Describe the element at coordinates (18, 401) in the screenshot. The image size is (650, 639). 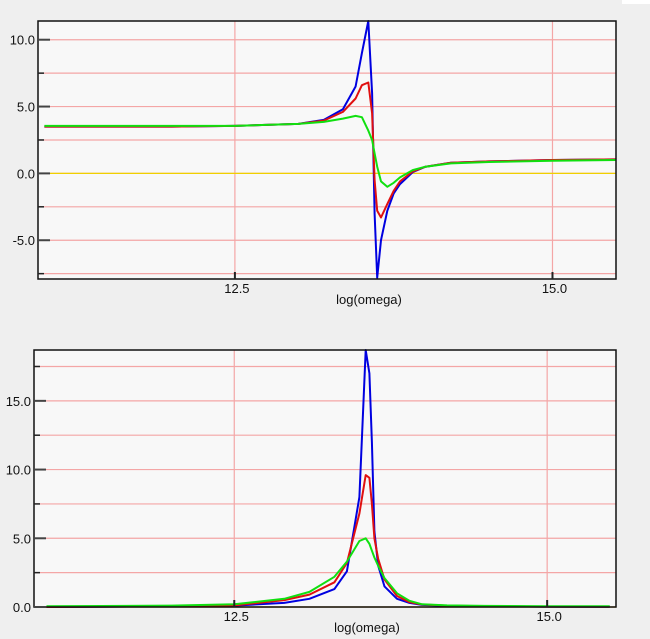
I see `y-tick-label: 15.0` at that location.